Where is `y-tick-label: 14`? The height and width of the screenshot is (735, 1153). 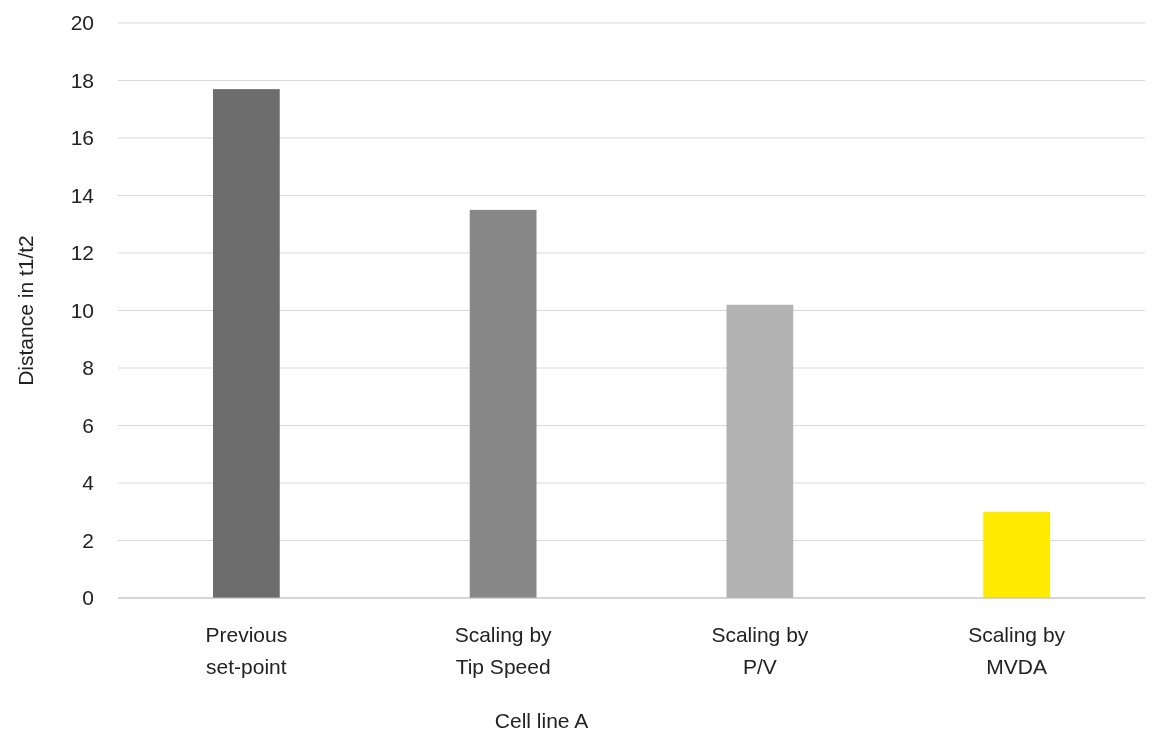 y-tick-label: 14 is located at coordinates (82, 195).